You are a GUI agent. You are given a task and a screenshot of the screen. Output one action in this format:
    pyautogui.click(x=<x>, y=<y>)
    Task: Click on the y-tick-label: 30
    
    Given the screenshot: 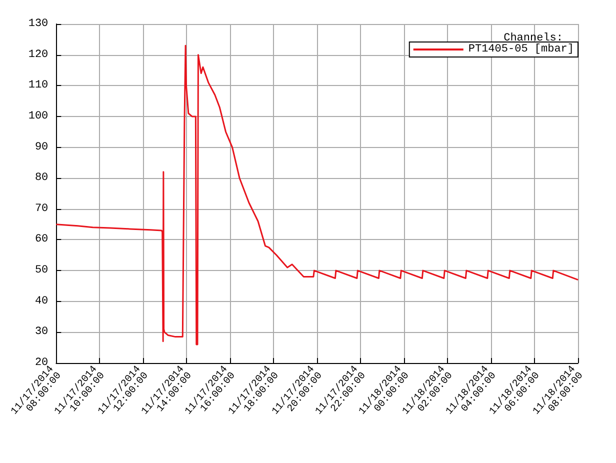 What is the action you would take?
    pyautogui.click(x=41, y=332)
    